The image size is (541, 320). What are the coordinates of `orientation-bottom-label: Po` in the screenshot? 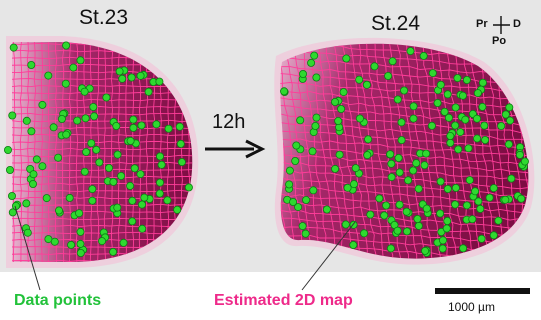 It's located at (499, 41).